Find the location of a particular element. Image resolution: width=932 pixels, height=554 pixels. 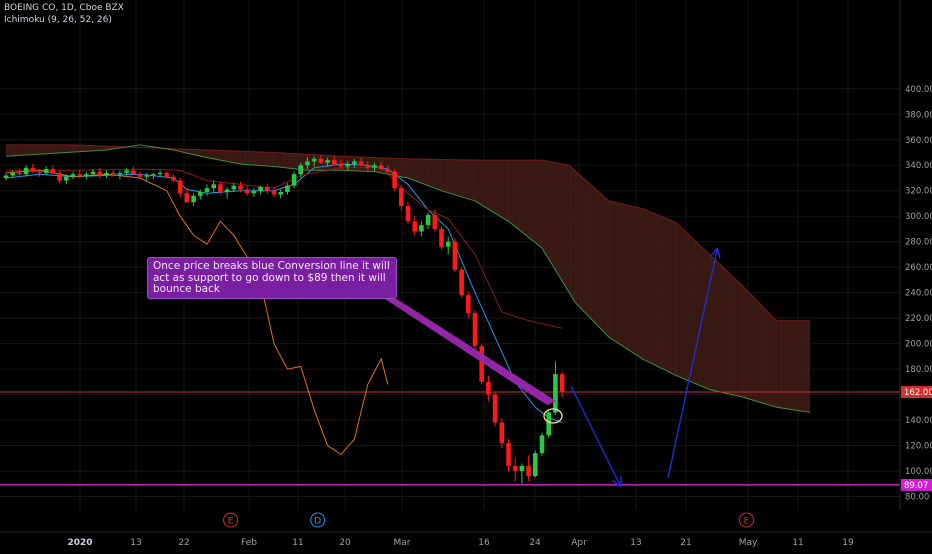

event-marker-label: E is located at coordinates (747, 522).